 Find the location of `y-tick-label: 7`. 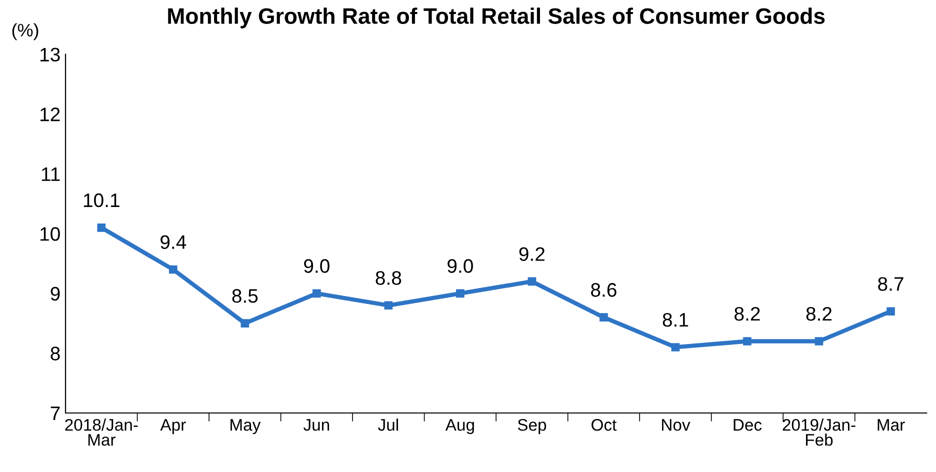

y-tick-label: 7 is located at coordinates (55, 413).